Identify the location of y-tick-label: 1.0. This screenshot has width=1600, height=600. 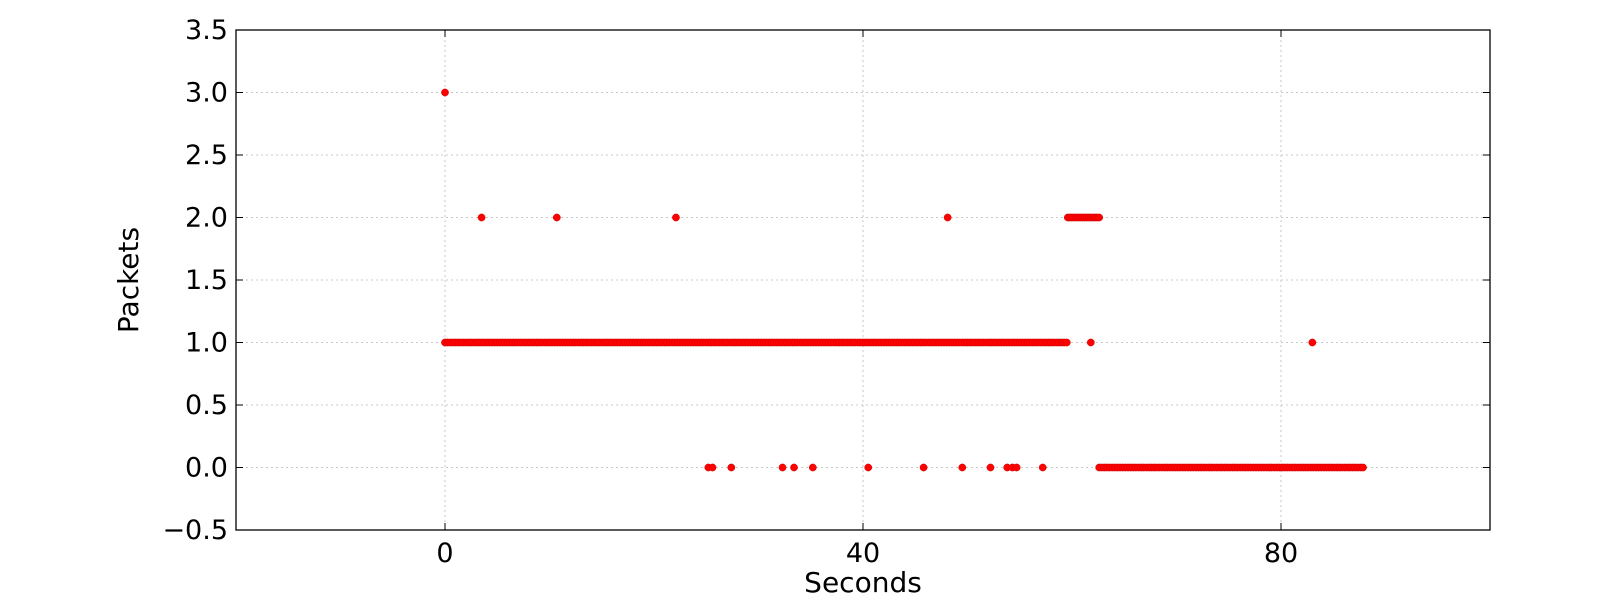
(206, 343).